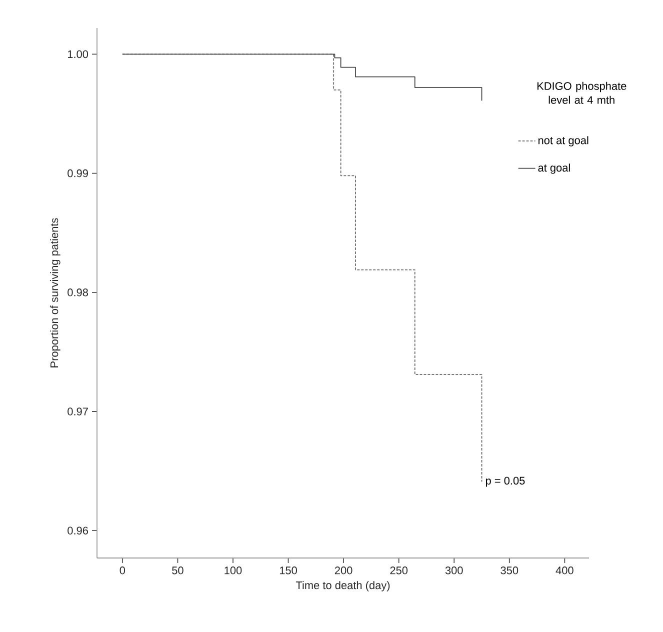 The width and height of the screenshot is (663, 632). I want to click on annotation: p = 0.05, so click(505, 481).